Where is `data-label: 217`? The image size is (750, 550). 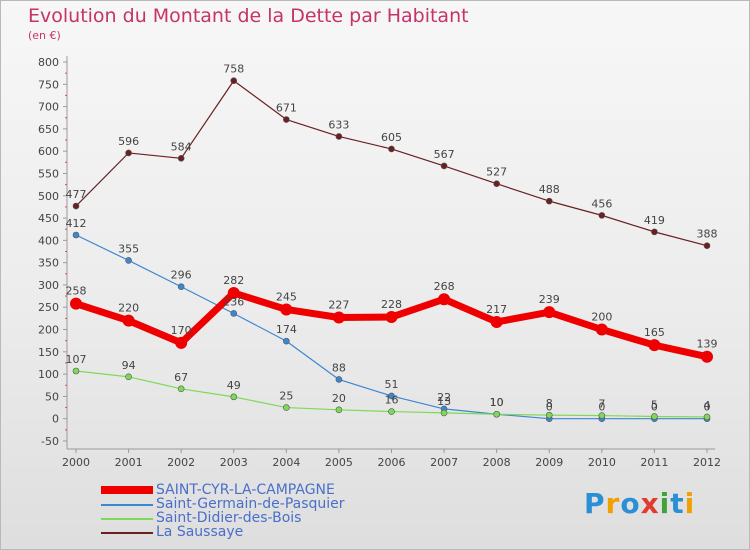
data-label: 217 is located at coordinates (496, 309).